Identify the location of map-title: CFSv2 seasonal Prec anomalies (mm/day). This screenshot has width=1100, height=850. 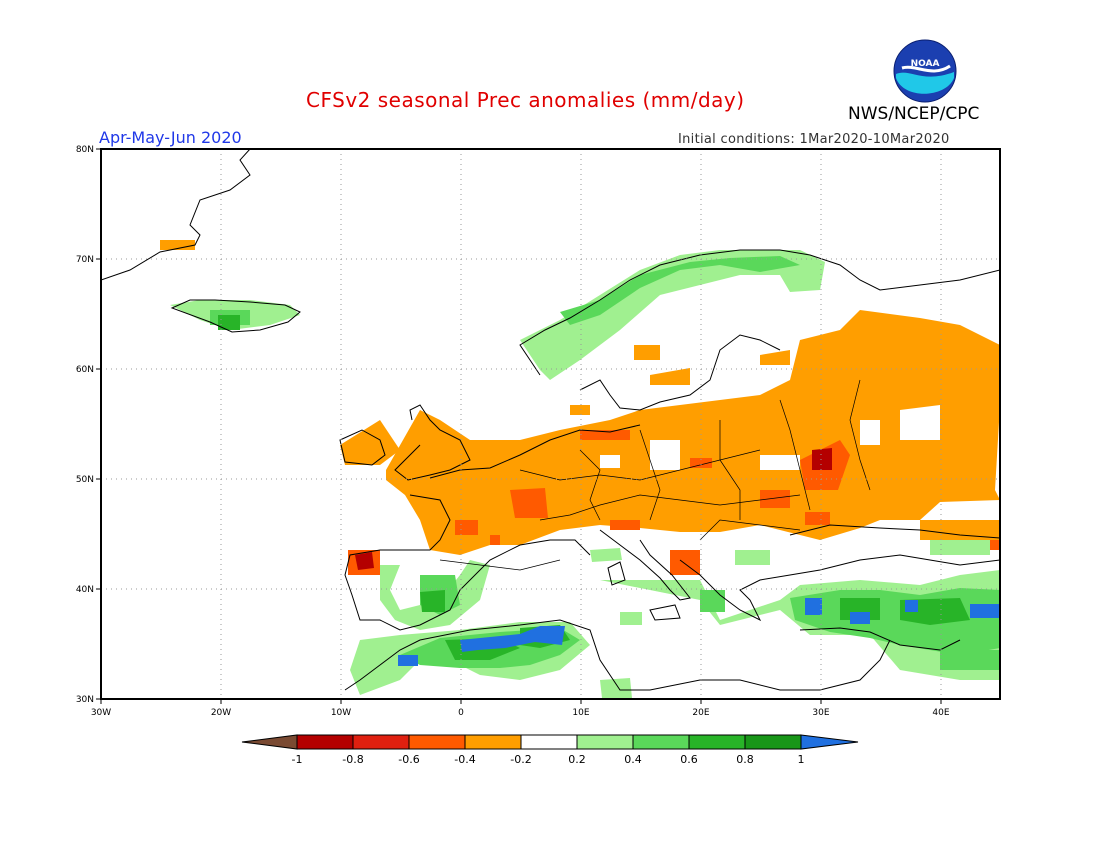
(525, 100).